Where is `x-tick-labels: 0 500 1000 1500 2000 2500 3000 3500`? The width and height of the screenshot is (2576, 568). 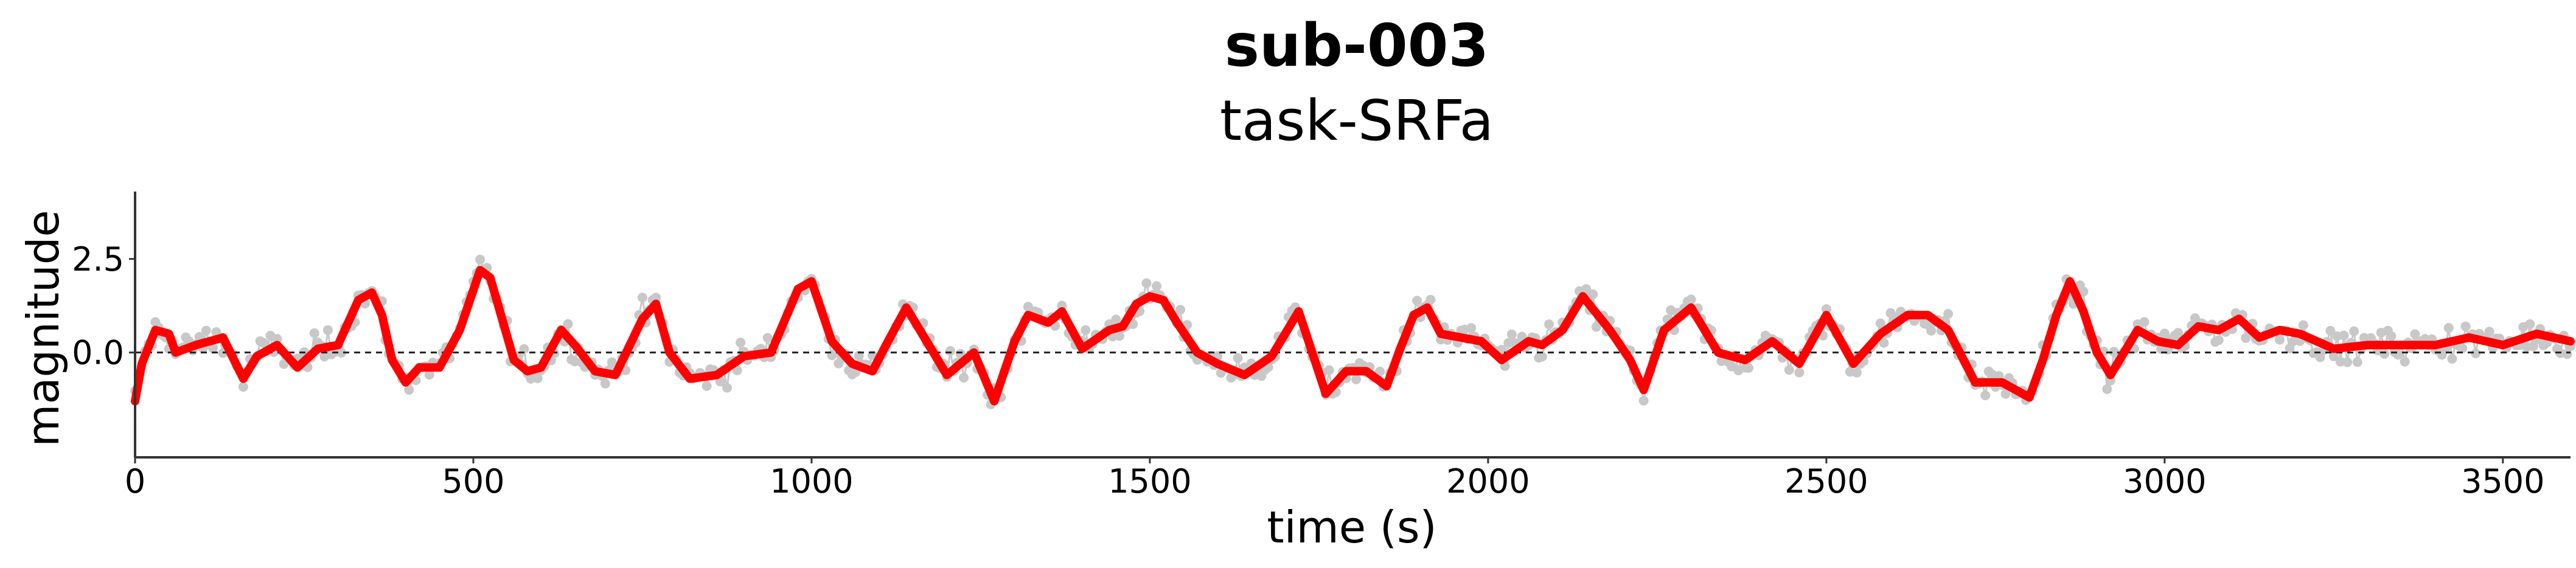
x-tick-labels: 0 500 1000 1500 2000 2500 3000 3500 is located at coordinates (1335, 478).